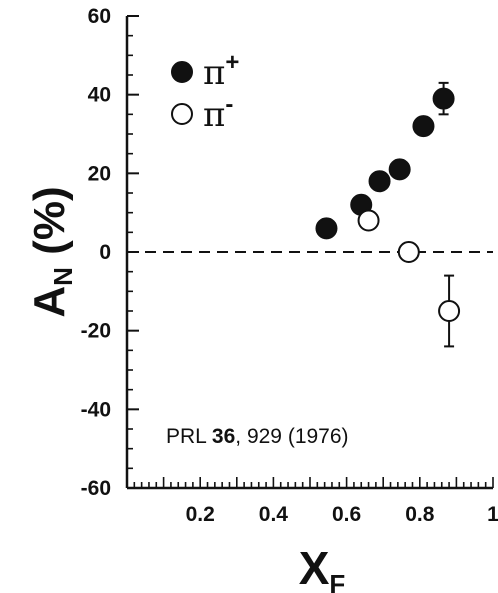  I want to click on x-axis-title: XF, so click(322, 567).